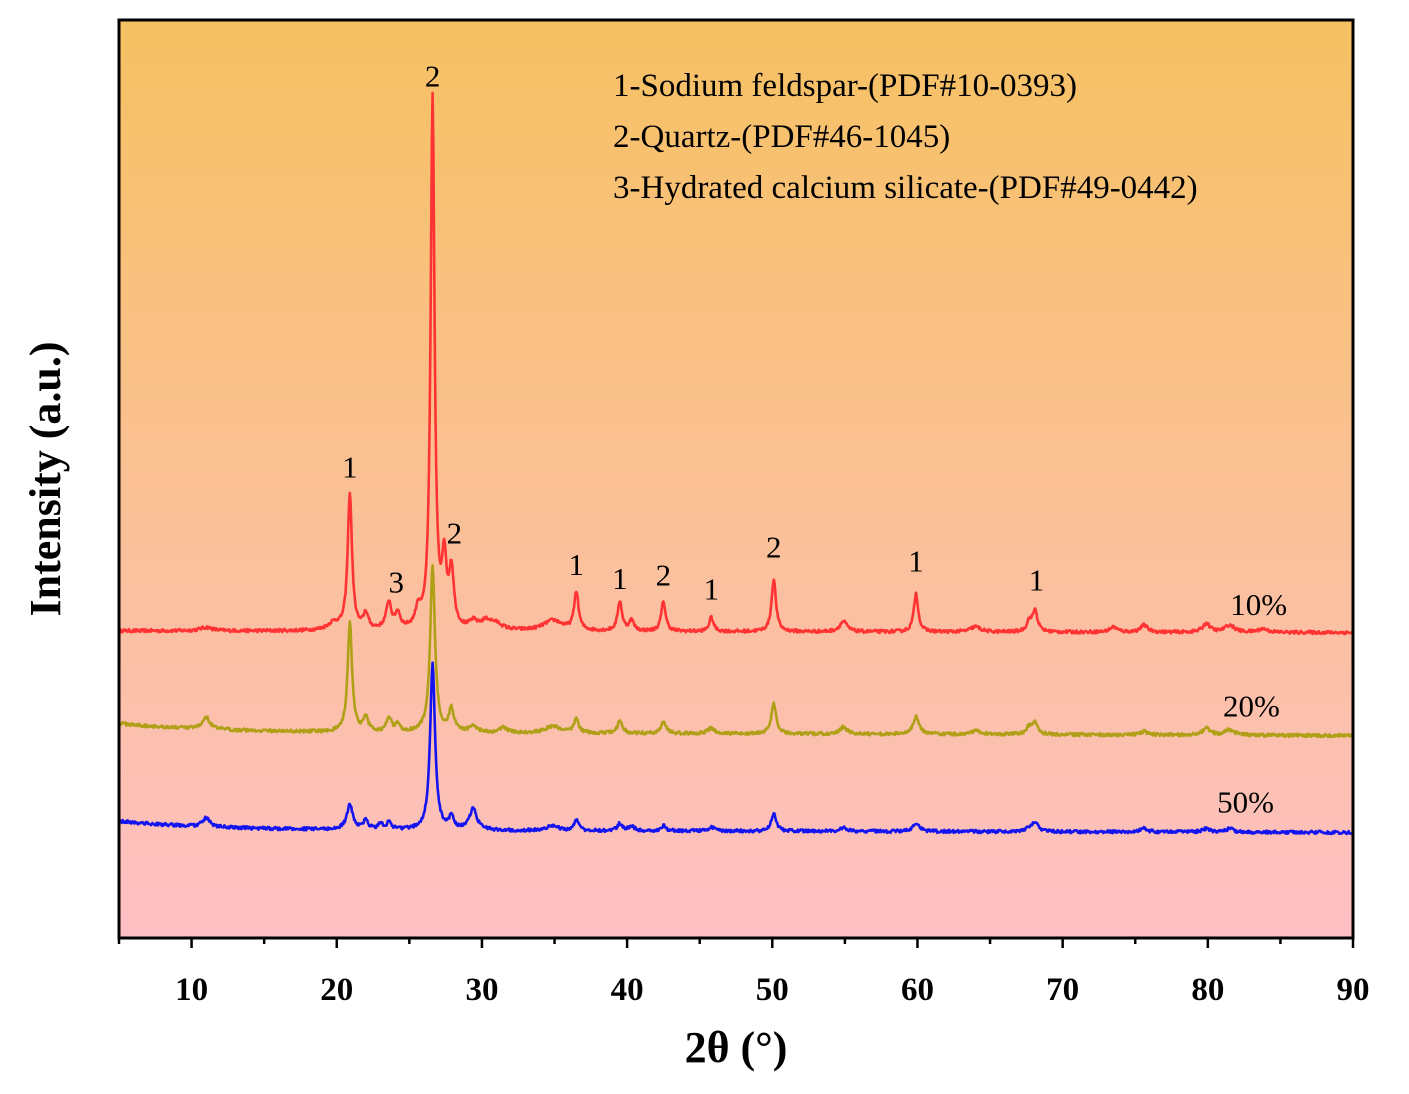  What do you see at coordinates (736, 748) in the screenshot?
I see `series-line-50-percent` at bounding box center [736, 748].